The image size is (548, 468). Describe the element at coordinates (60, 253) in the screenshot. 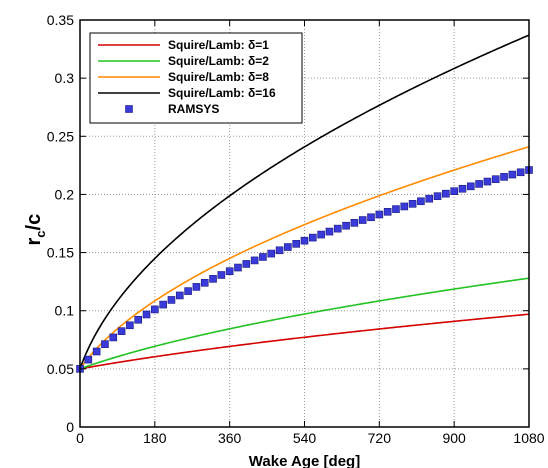

I see `y-tick-label: 0.15` at that location.